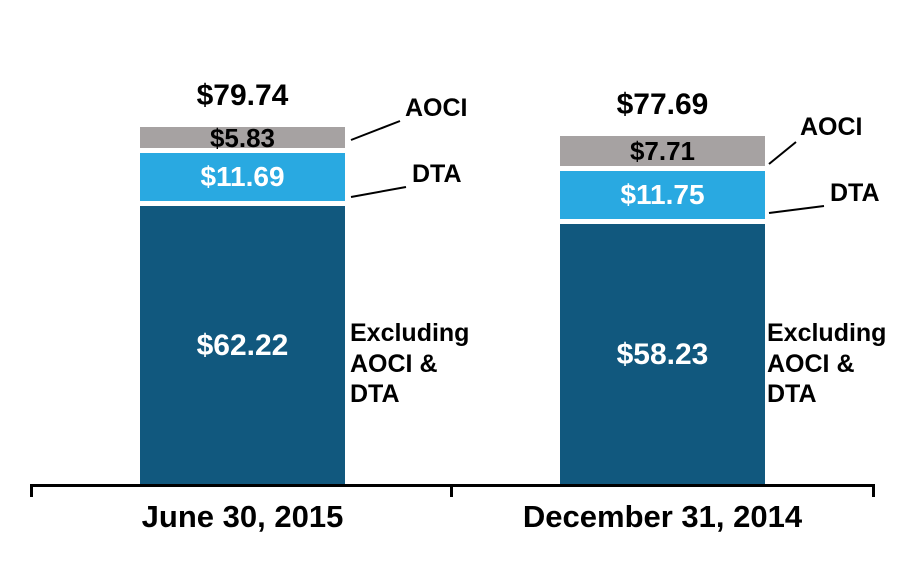 The width and height of the screenshot is (900, 572). I want to click on category-label-december-2014: December 31, 2014, so click(662, 516).